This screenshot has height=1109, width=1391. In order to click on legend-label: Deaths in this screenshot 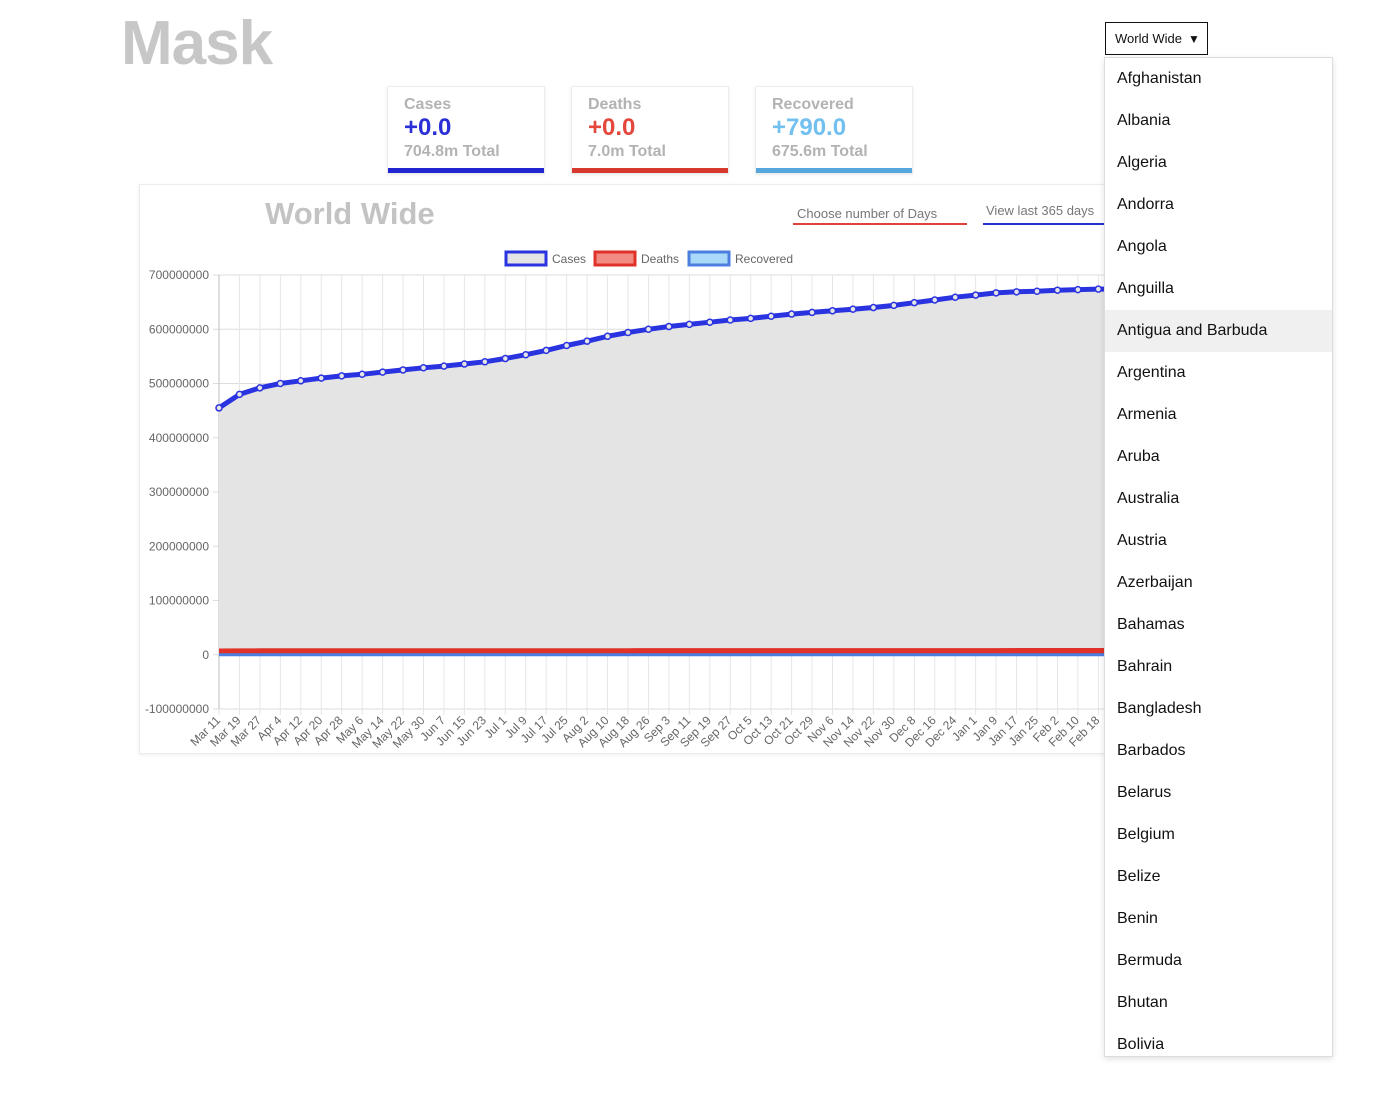, I will do `click(660, 259)`.